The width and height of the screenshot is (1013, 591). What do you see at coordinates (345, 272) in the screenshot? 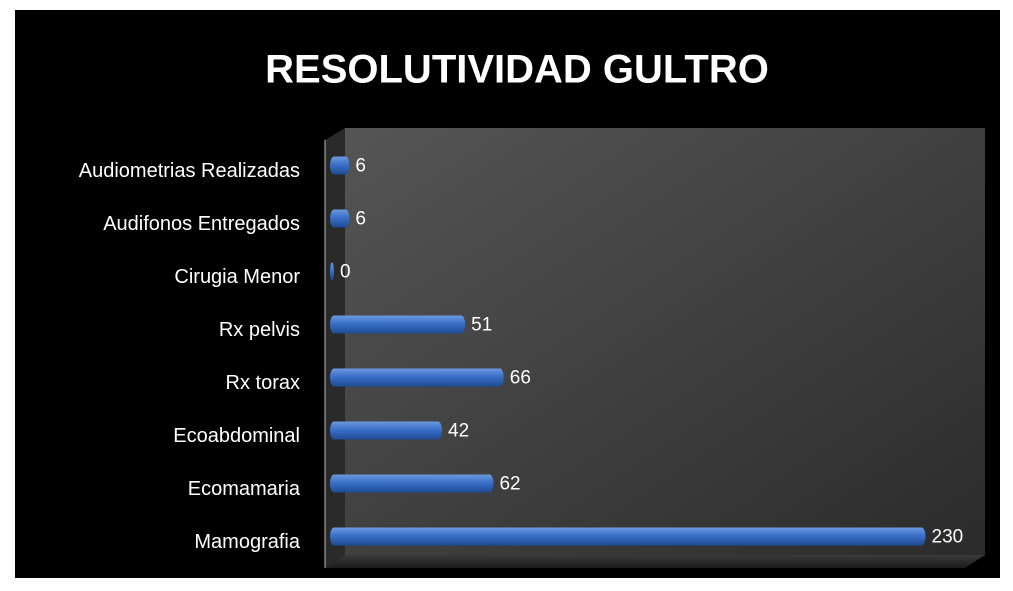
I see `data-label: 0` at bounding box center [345, 272].